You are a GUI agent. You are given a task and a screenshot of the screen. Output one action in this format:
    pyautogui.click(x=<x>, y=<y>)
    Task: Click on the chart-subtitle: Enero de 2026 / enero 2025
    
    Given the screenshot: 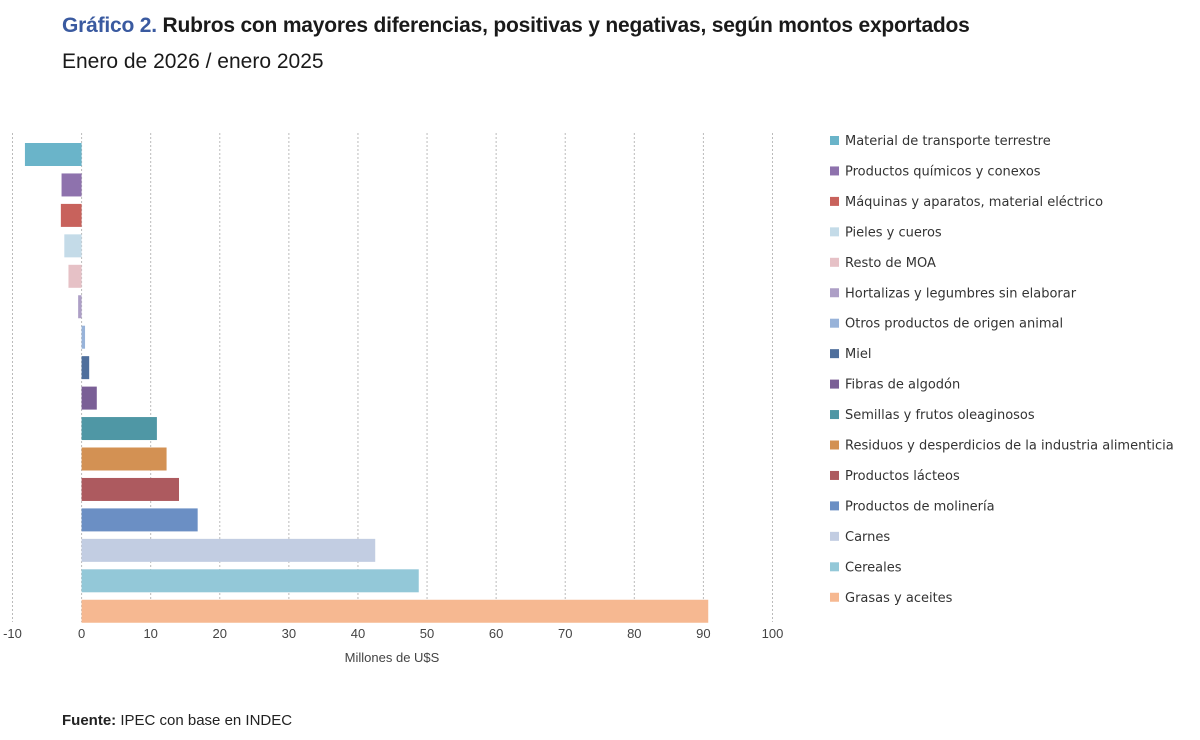 What is the action you would take?
    pyautogui.click(x=193, y=61)
    